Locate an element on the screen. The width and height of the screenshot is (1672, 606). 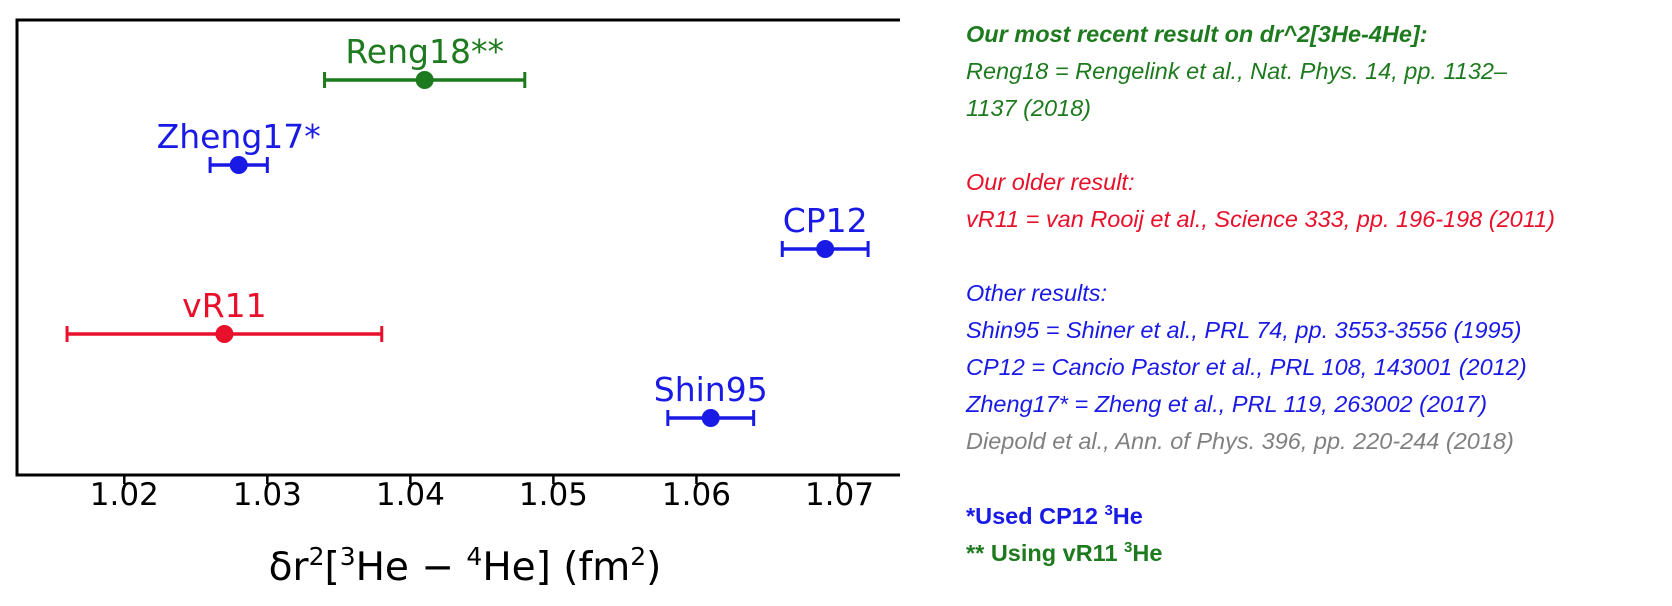
x-axis-ticks: 1.02 1.03 1.04 1.05 1.06 1.07 is located at coordinates (482, 494).